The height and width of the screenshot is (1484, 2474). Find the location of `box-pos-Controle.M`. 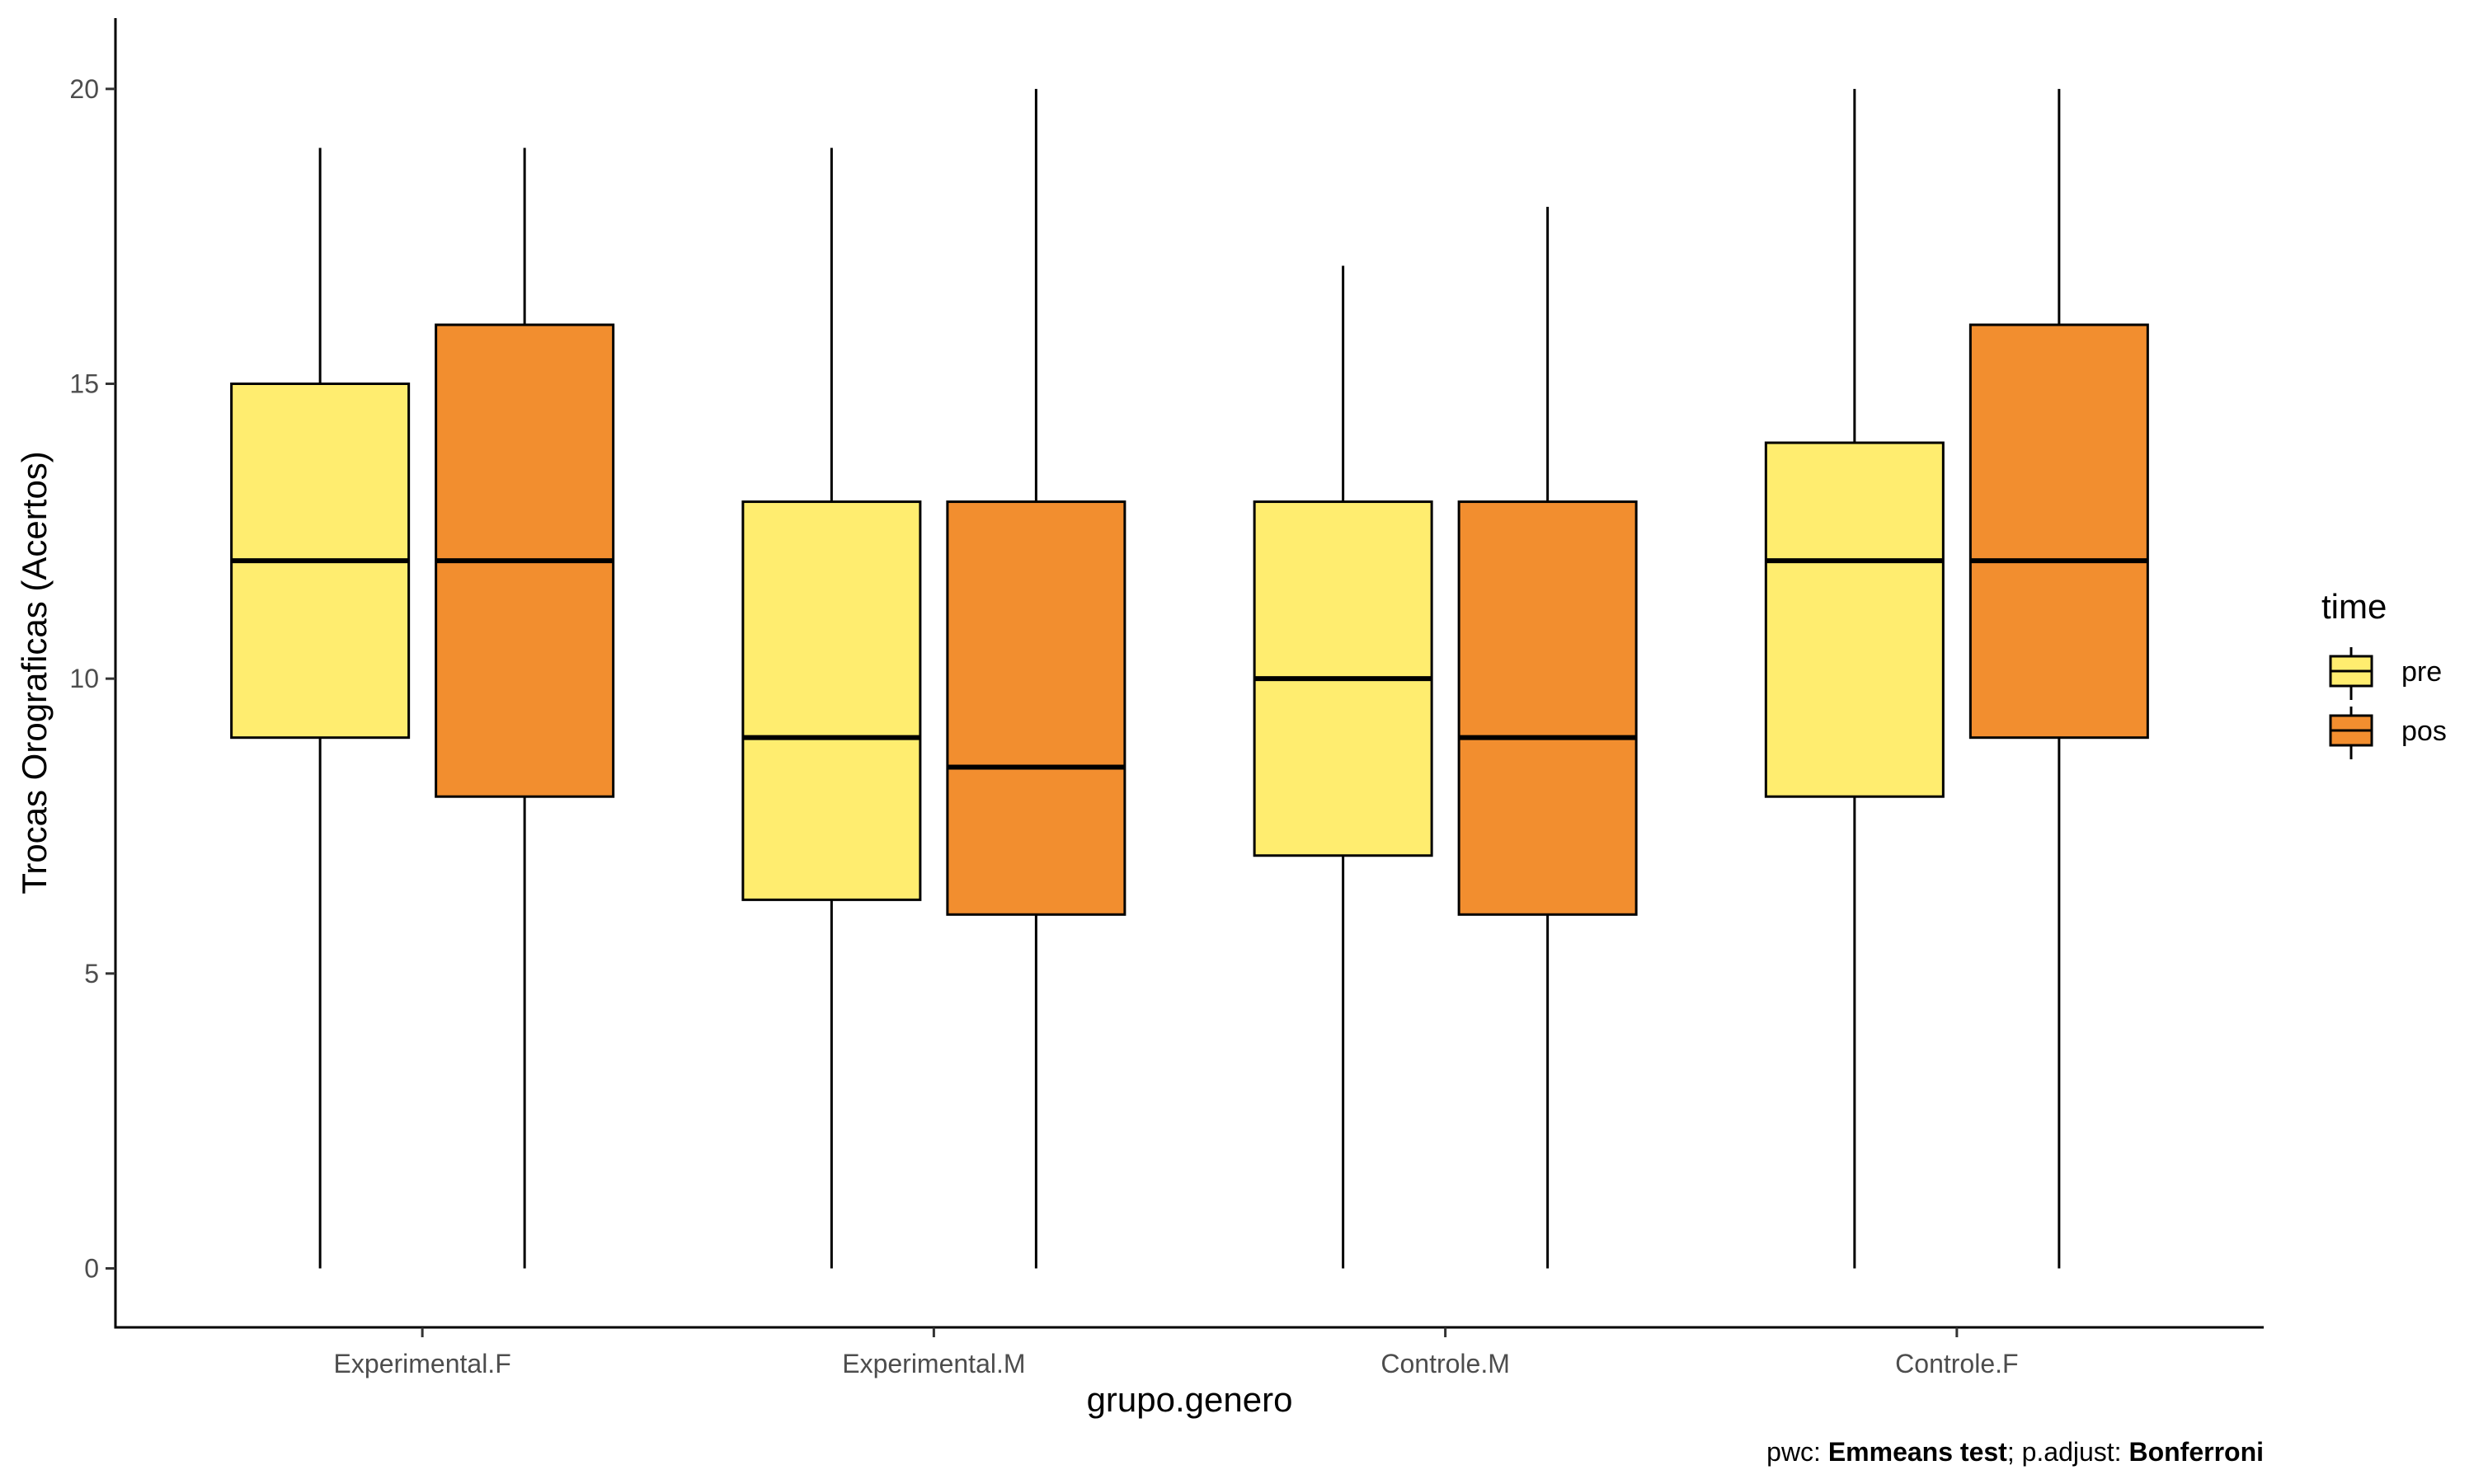

box-pos-Controle.M is located at coordinates (1547, 737).